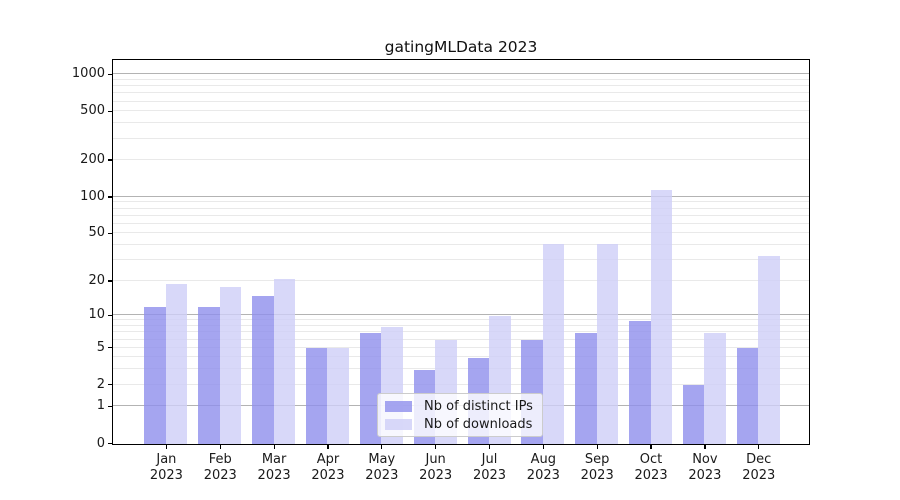 The height and width of the screenshot is (500, 900). What do you see at coordinates (328, 446) in the screenshot?
I see `x-tick-apr-2023` at bounding box center [328, 446].